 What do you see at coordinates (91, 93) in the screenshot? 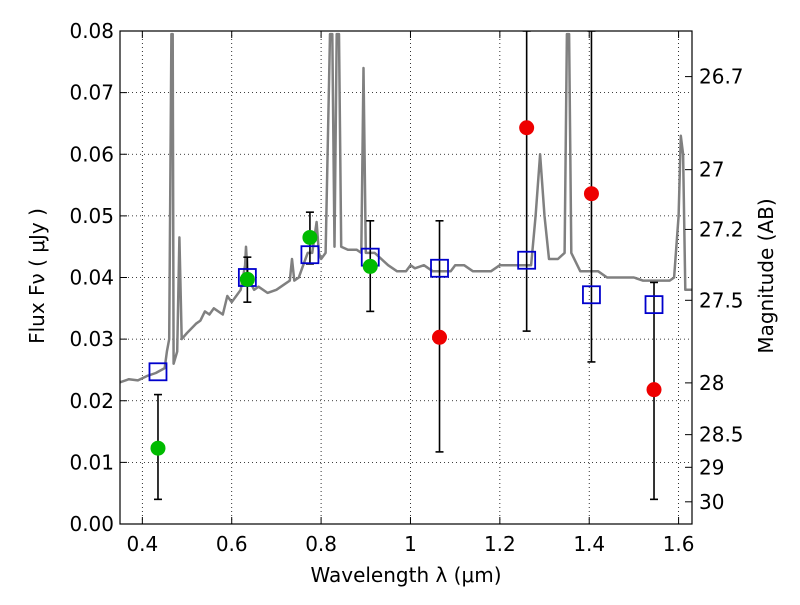
I see `y-tick-label: 0.07` at bounding box center [91, 93].